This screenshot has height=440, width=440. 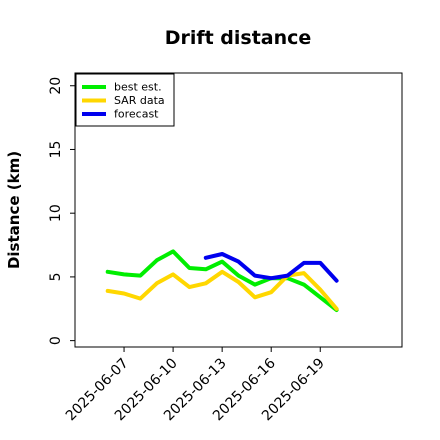 What do you see at coordinates (56, 213) in the screenshot?
I see `y-tick-label: 10` at bounding box center [56, 213].